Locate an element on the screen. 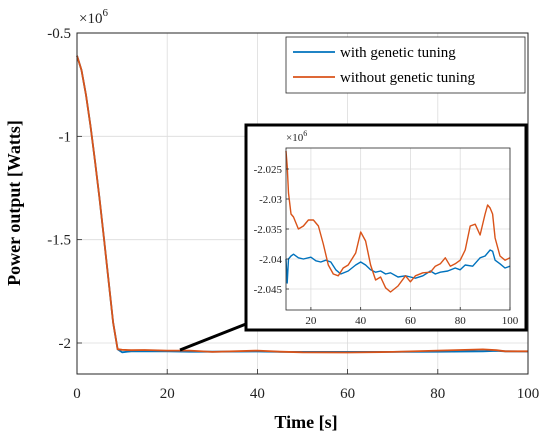  legend-box is located at coordinates (405, 65).